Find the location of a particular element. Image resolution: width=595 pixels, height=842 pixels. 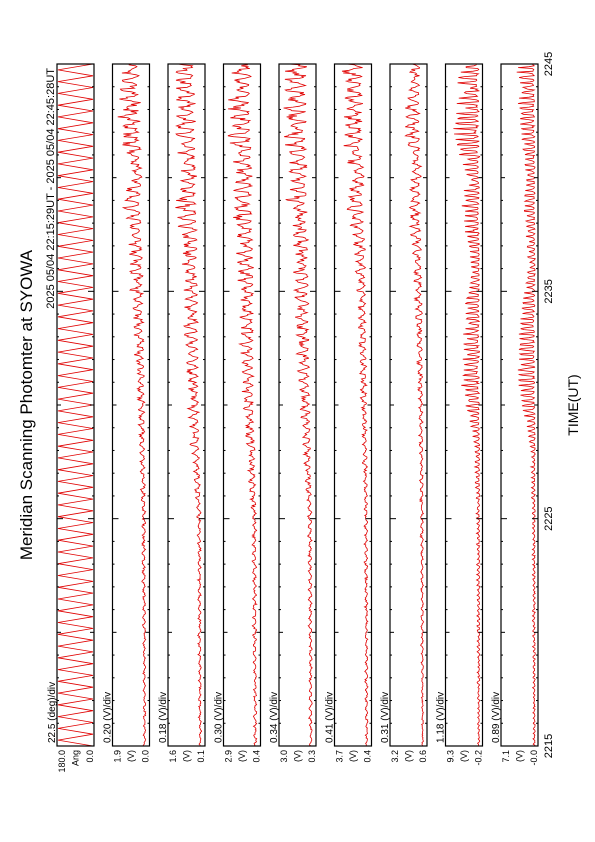

top-value-channel-7: 9.3 is located at coordinates (451, 756).